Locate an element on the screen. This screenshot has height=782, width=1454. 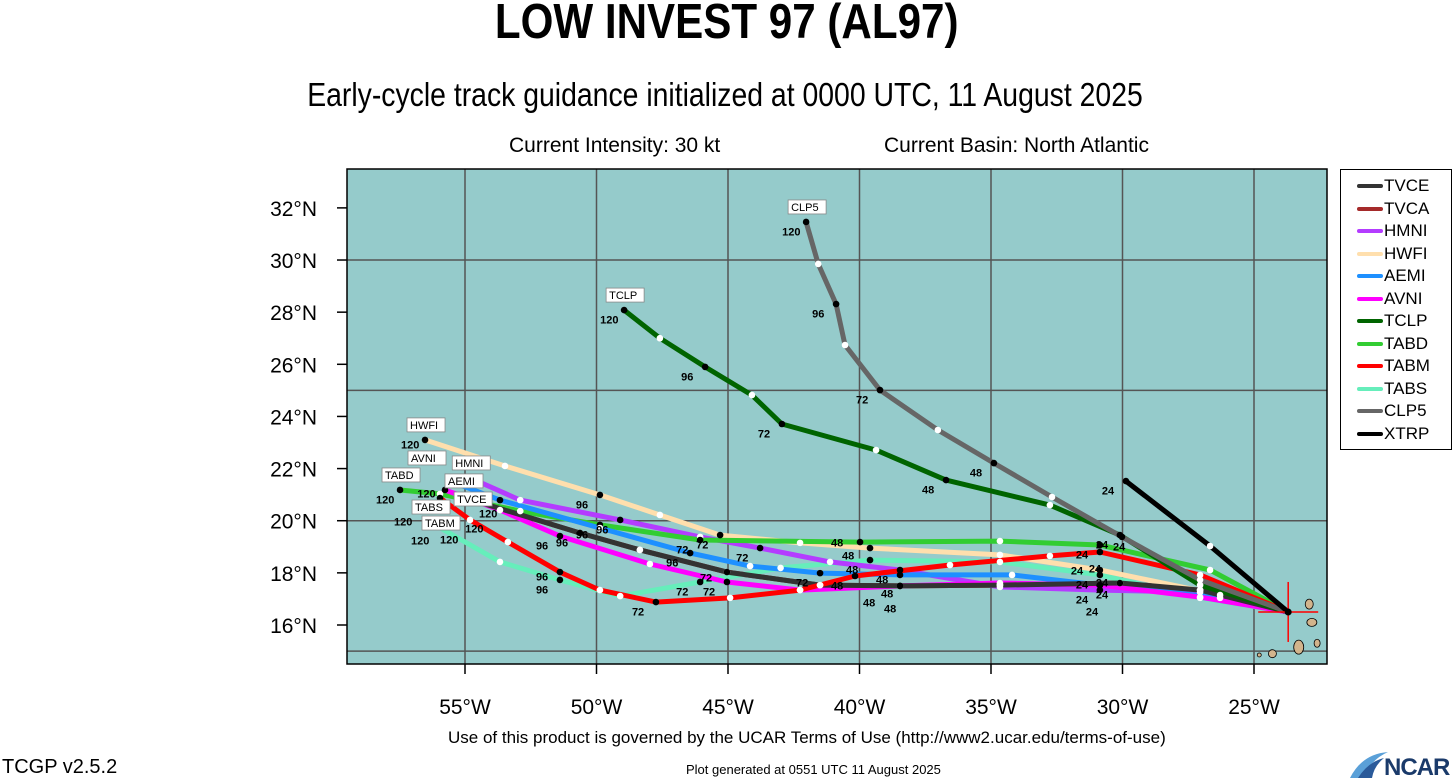
track-end-label: CLP5 is located at coordinates (805, 208).